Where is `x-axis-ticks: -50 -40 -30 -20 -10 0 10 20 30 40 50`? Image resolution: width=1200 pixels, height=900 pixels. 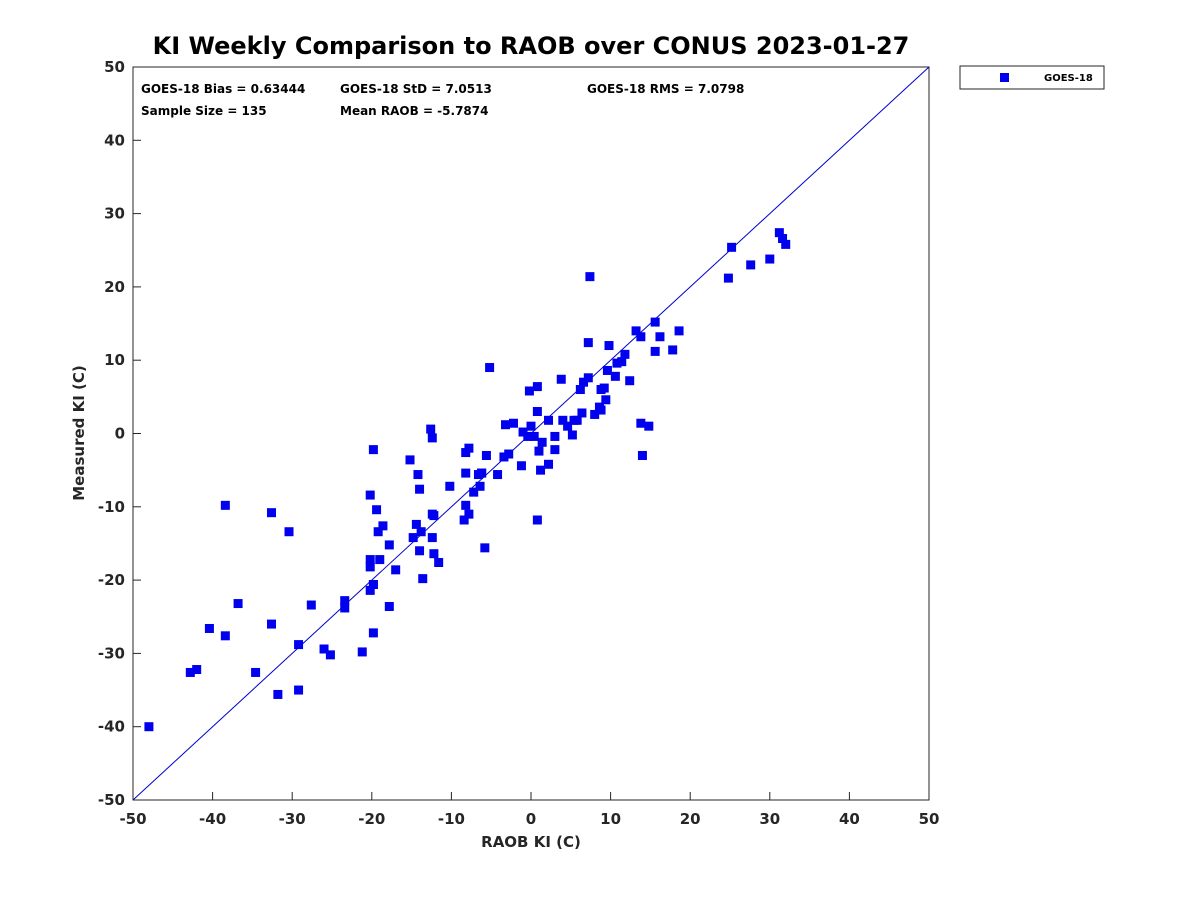
x-axis-ticks: -50 -40 -30 -20 -10 0 10 20 30 40 50 is located at coordinates (529, 810).